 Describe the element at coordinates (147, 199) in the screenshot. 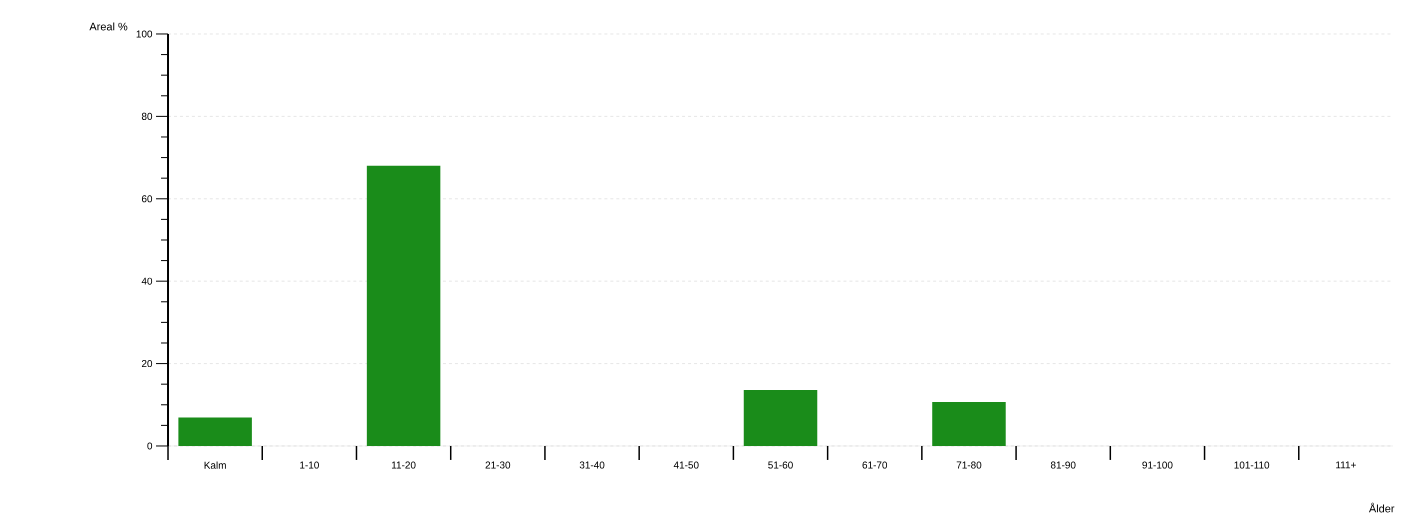

I see `y-tick-label: 60` at that location.